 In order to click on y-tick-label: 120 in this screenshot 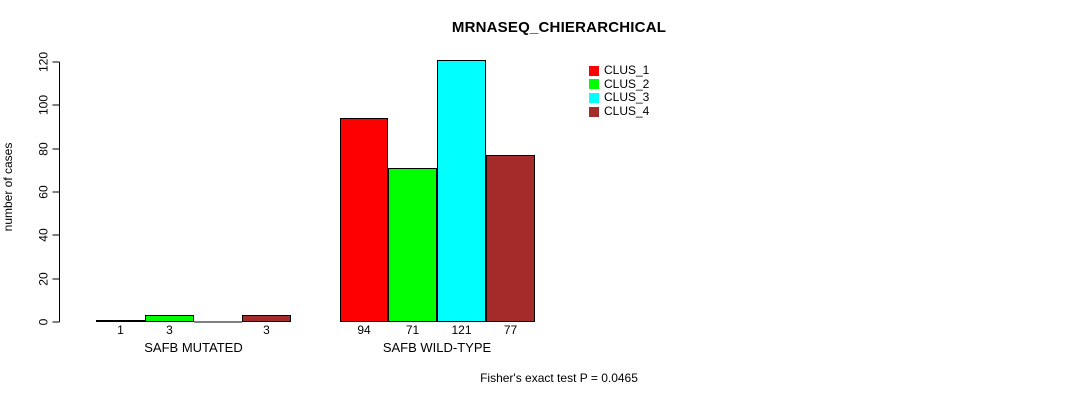, I will do `click(44, 62)`.